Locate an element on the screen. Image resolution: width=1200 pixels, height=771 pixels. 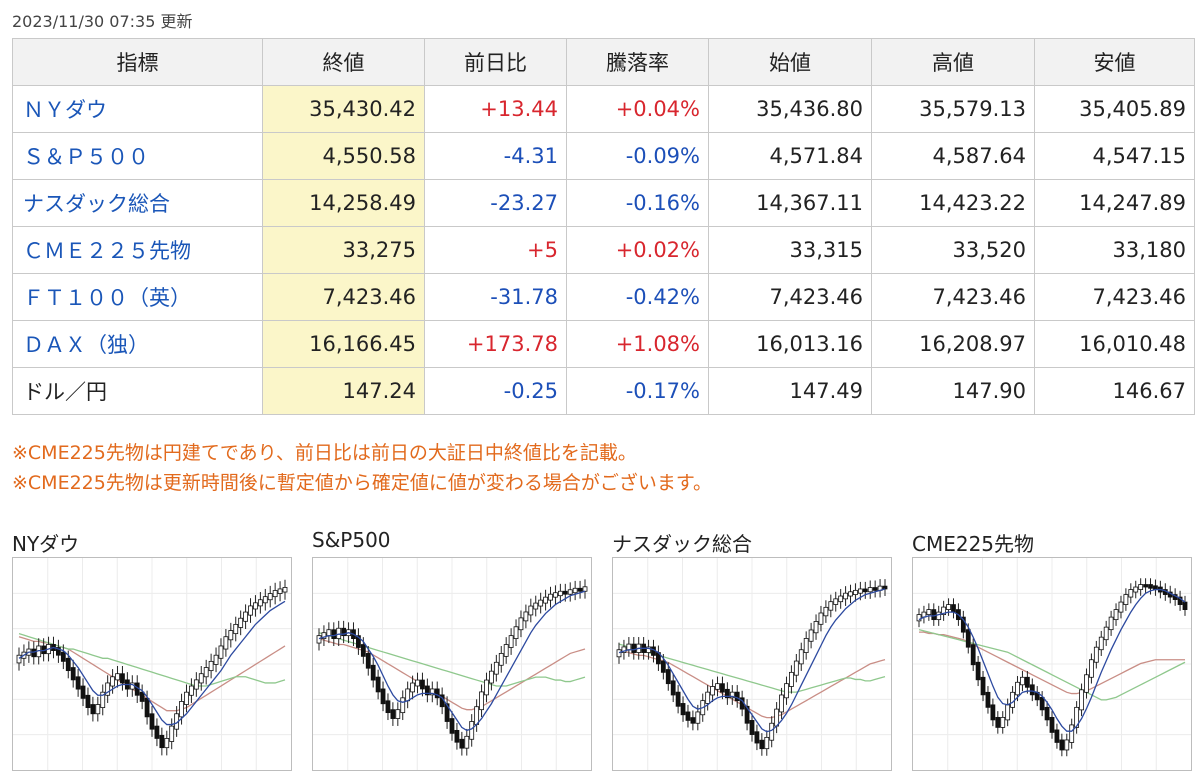
index-link-cme225: ＣＭＥ２２５先物 is located at coordinates (137, 250).